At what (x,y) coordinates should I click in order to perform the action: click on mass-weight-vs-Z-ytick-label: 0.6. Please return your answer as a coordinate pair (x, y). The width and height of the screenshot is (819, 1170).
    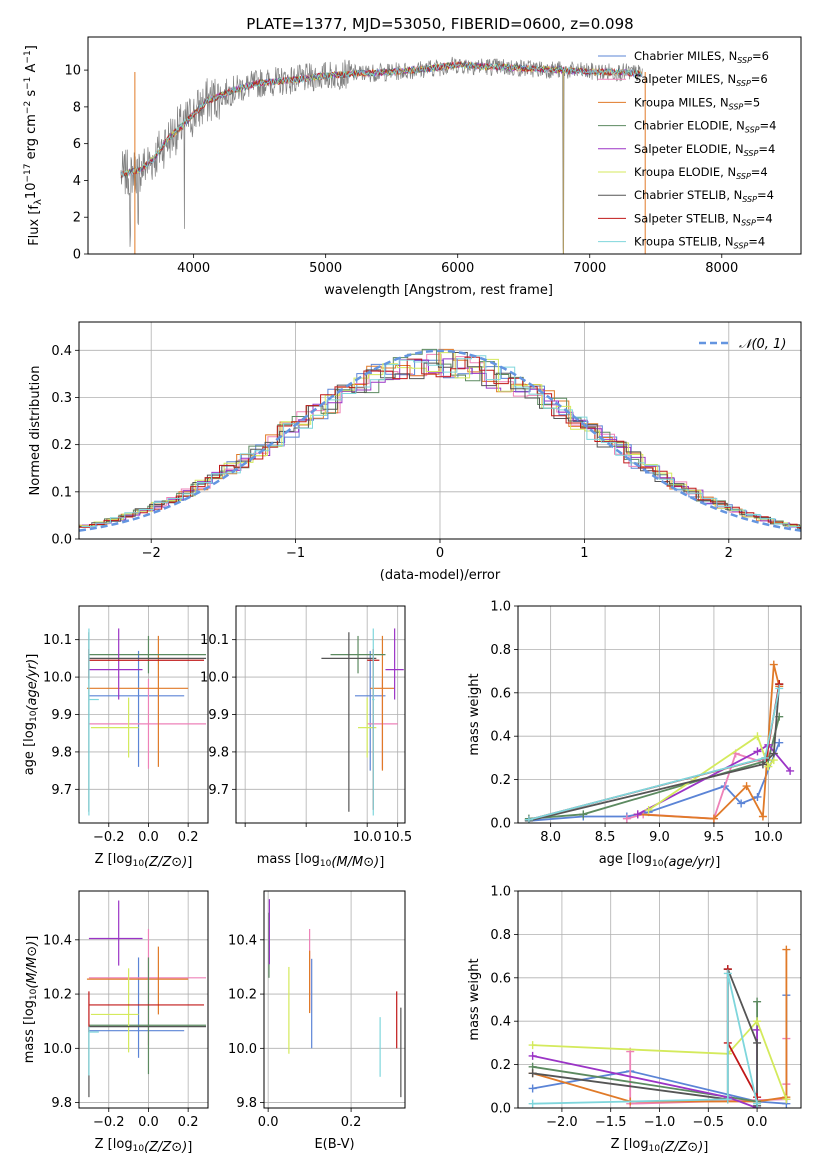
    Looking at the image, I should click on (500, 978).